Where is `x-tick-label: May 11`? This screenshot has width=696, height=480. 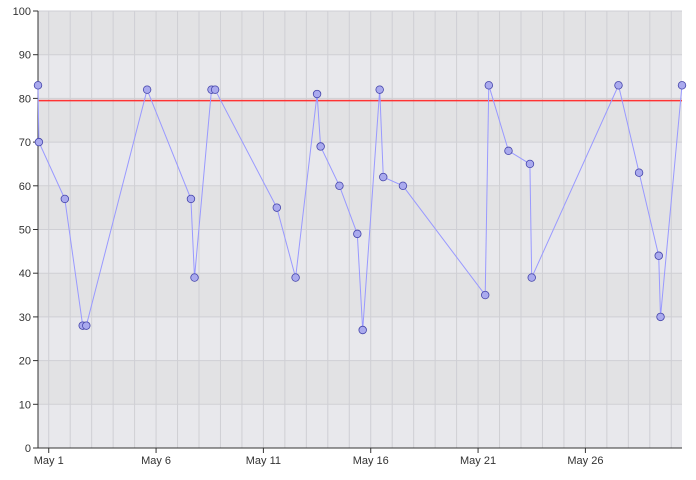
x-tick-label: May 11 is located at coordinates (263, 461).